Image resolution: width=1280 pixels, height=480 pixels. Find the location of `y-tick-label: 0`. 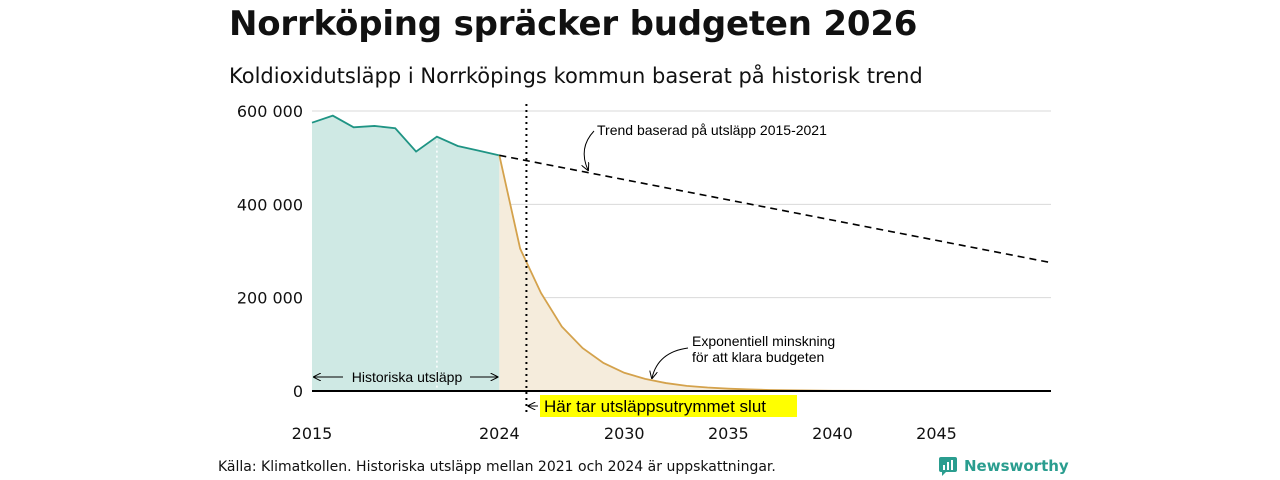

y-tick-label: 0 is located at coordinates (298, 391).